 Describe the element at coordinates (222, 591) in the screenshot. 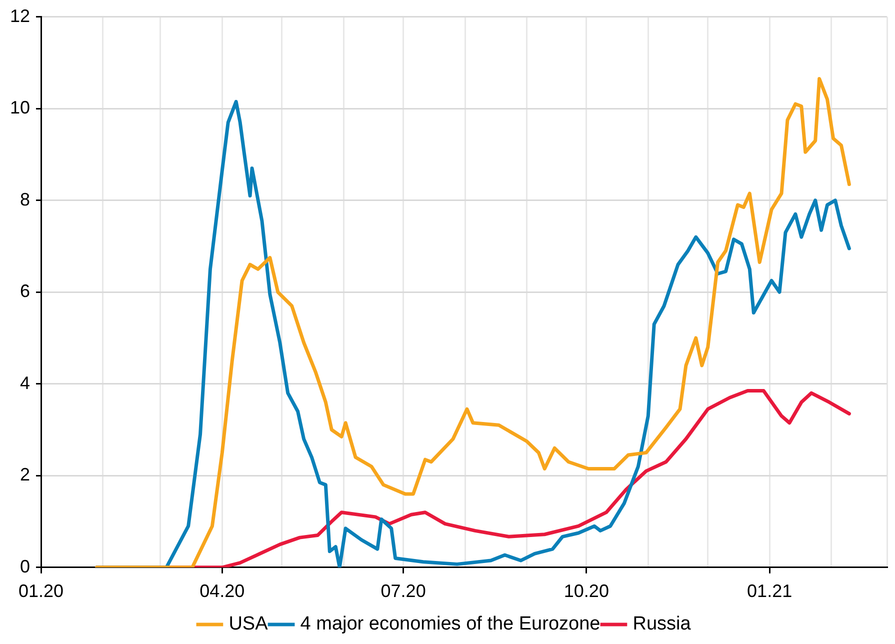

I see `x-tick-label: 04.20` at that location.